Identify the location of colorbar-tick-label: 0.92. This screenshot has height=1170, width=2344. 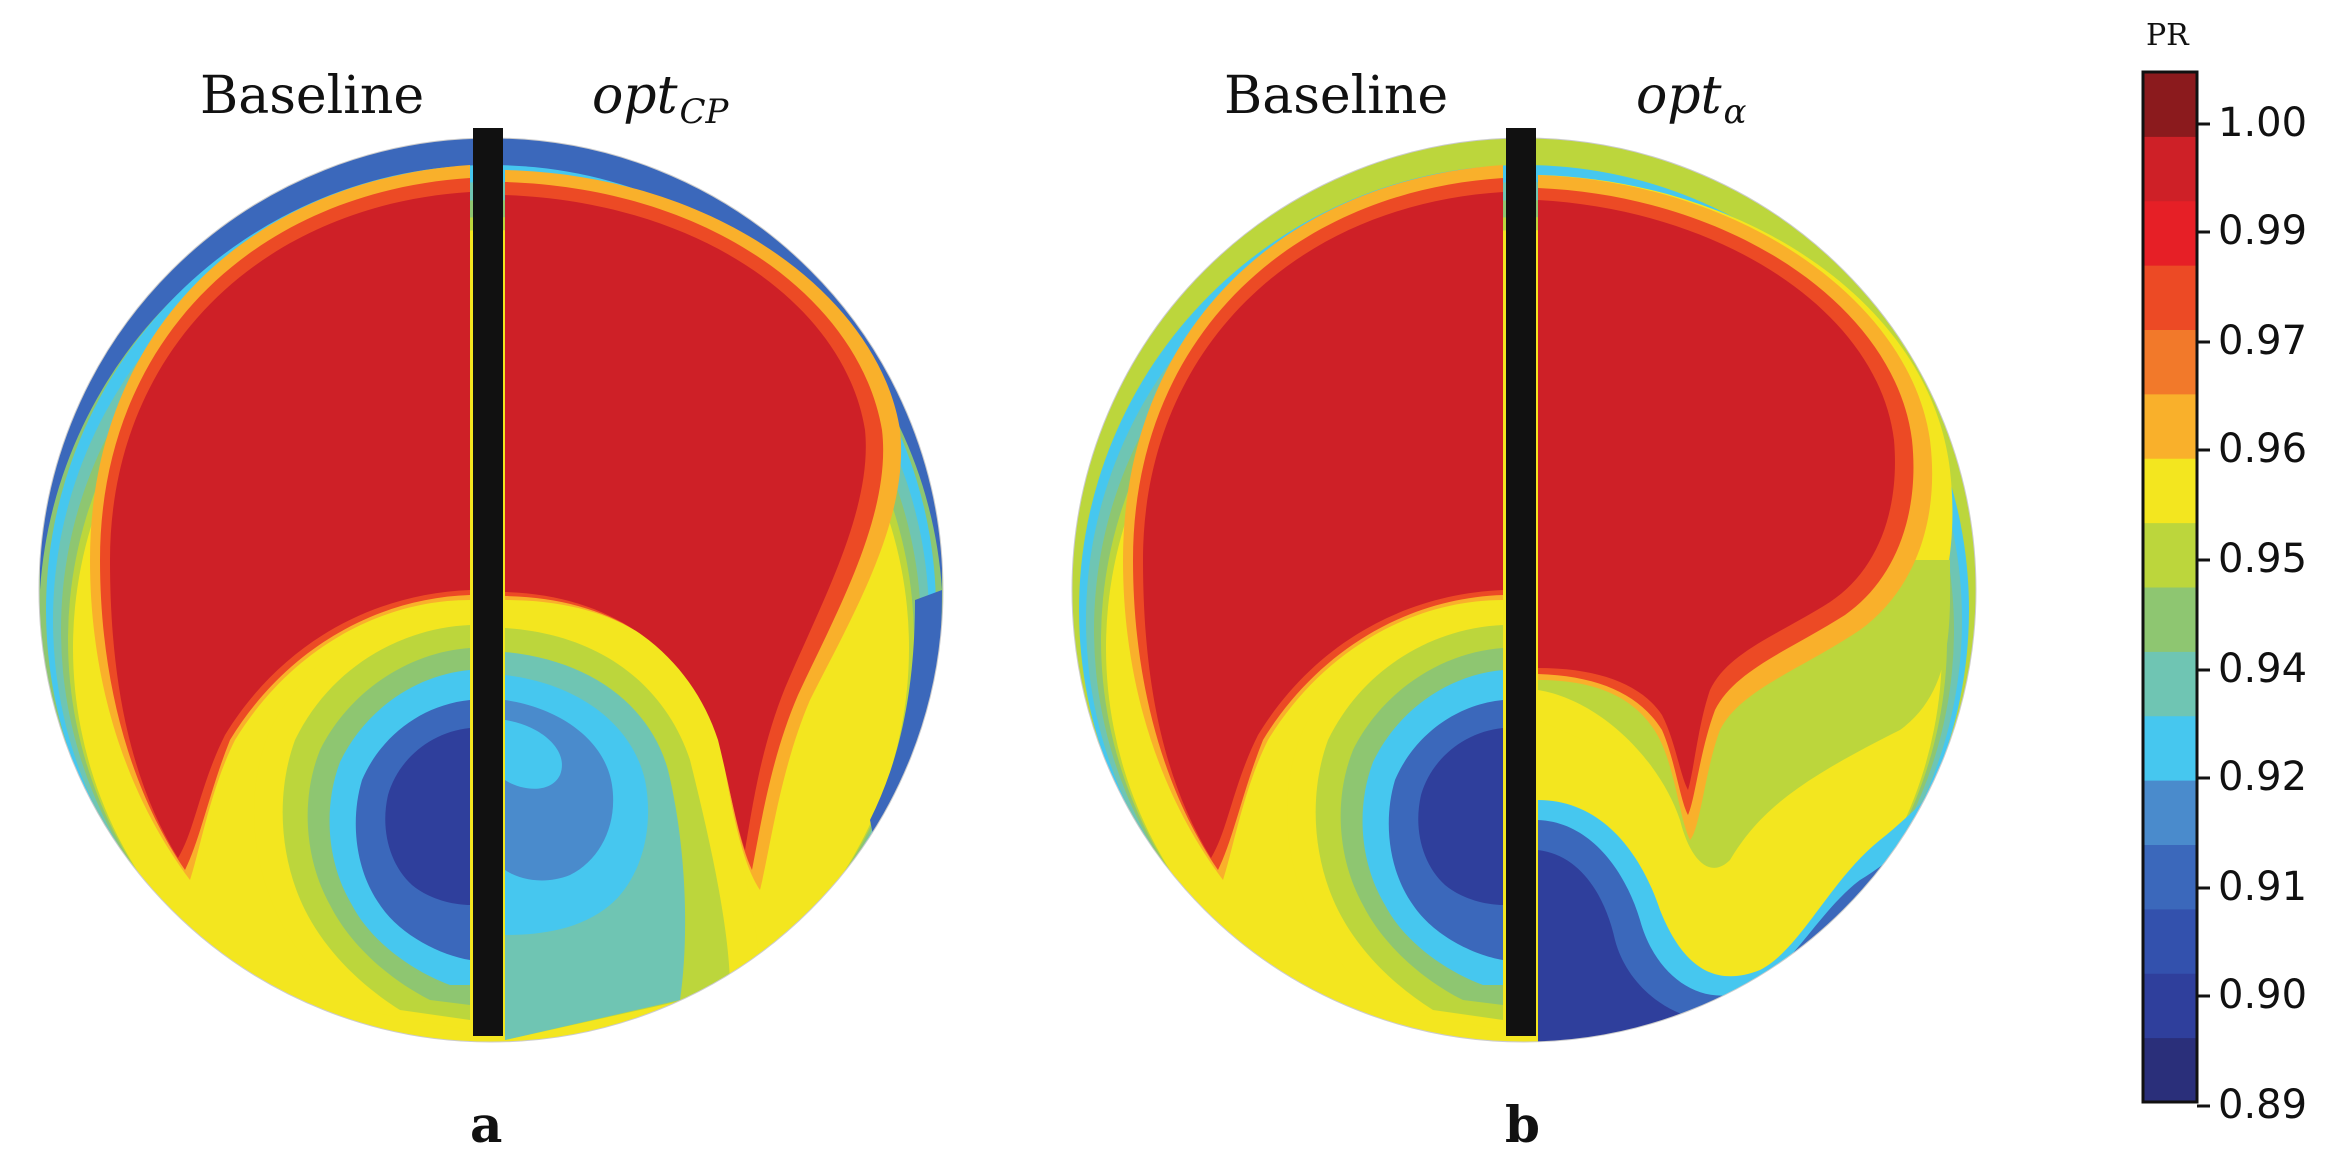
(2263, 777).